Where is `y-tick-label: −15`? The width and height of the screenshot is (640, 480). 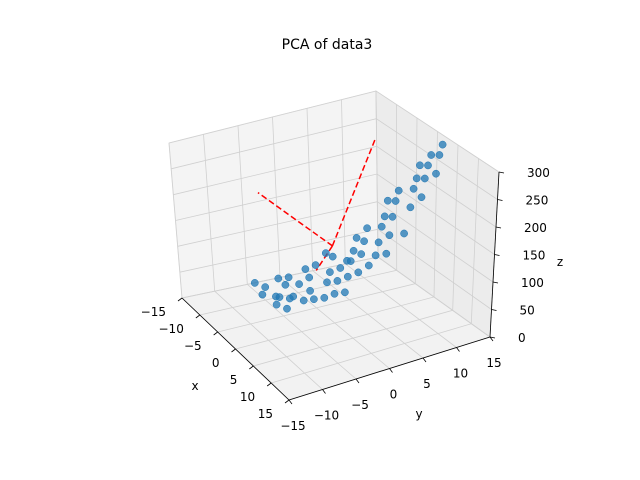
y-tick-label: −15 is located at coordinates (292, 426).